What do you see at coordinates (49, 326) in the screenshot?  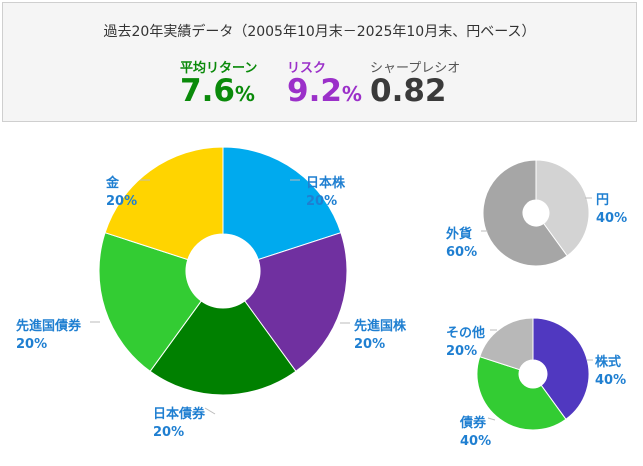 I see `slice-name-main-3: 先進国債券` at bounding box center [49, 326].